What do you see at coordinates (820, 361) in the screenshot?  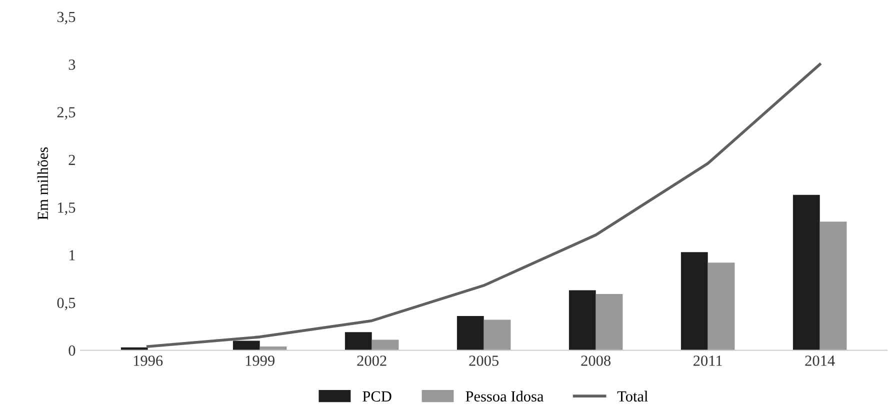 I see `x-tick-label: 2014` at bounding box center [820, 361].